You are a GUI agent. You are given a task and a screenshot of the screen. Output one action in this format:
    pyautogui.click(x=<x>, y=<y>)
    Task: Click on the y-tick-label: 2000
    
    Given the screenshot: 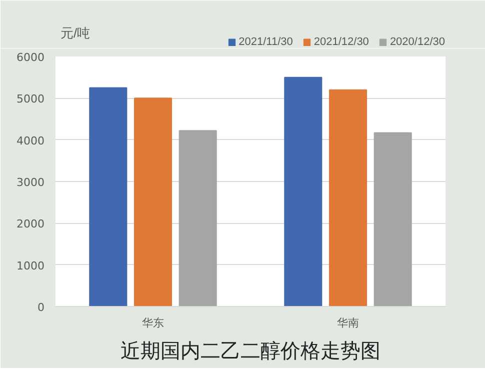 What is the action you would take?
    pyautogui.click(x=30, y=224)
    